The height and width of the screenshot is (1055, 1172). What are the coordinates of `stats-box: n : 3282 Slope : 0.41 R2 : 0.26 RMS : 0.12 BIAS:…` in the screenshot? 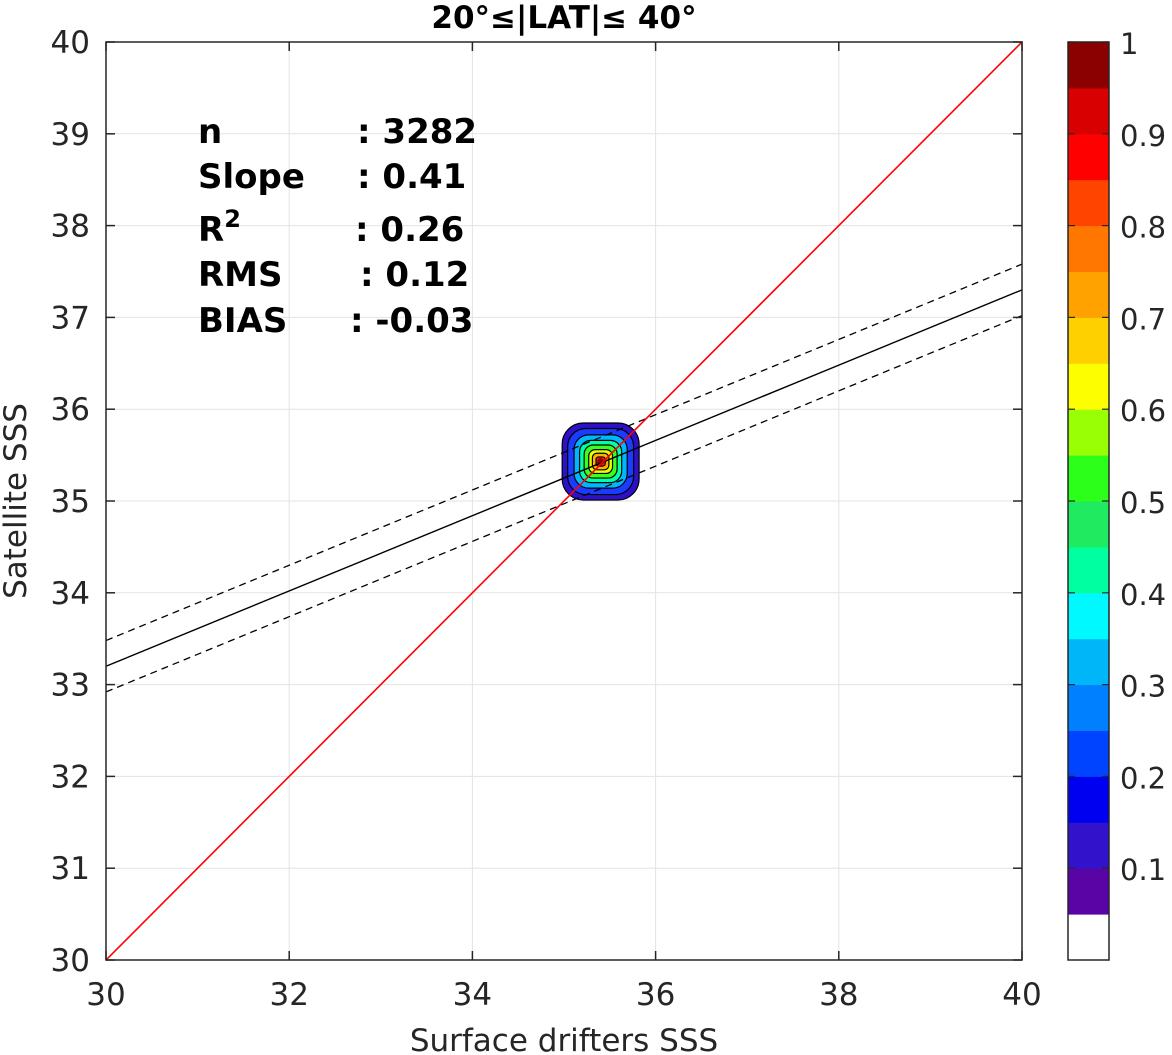 It's located at (337, 226).